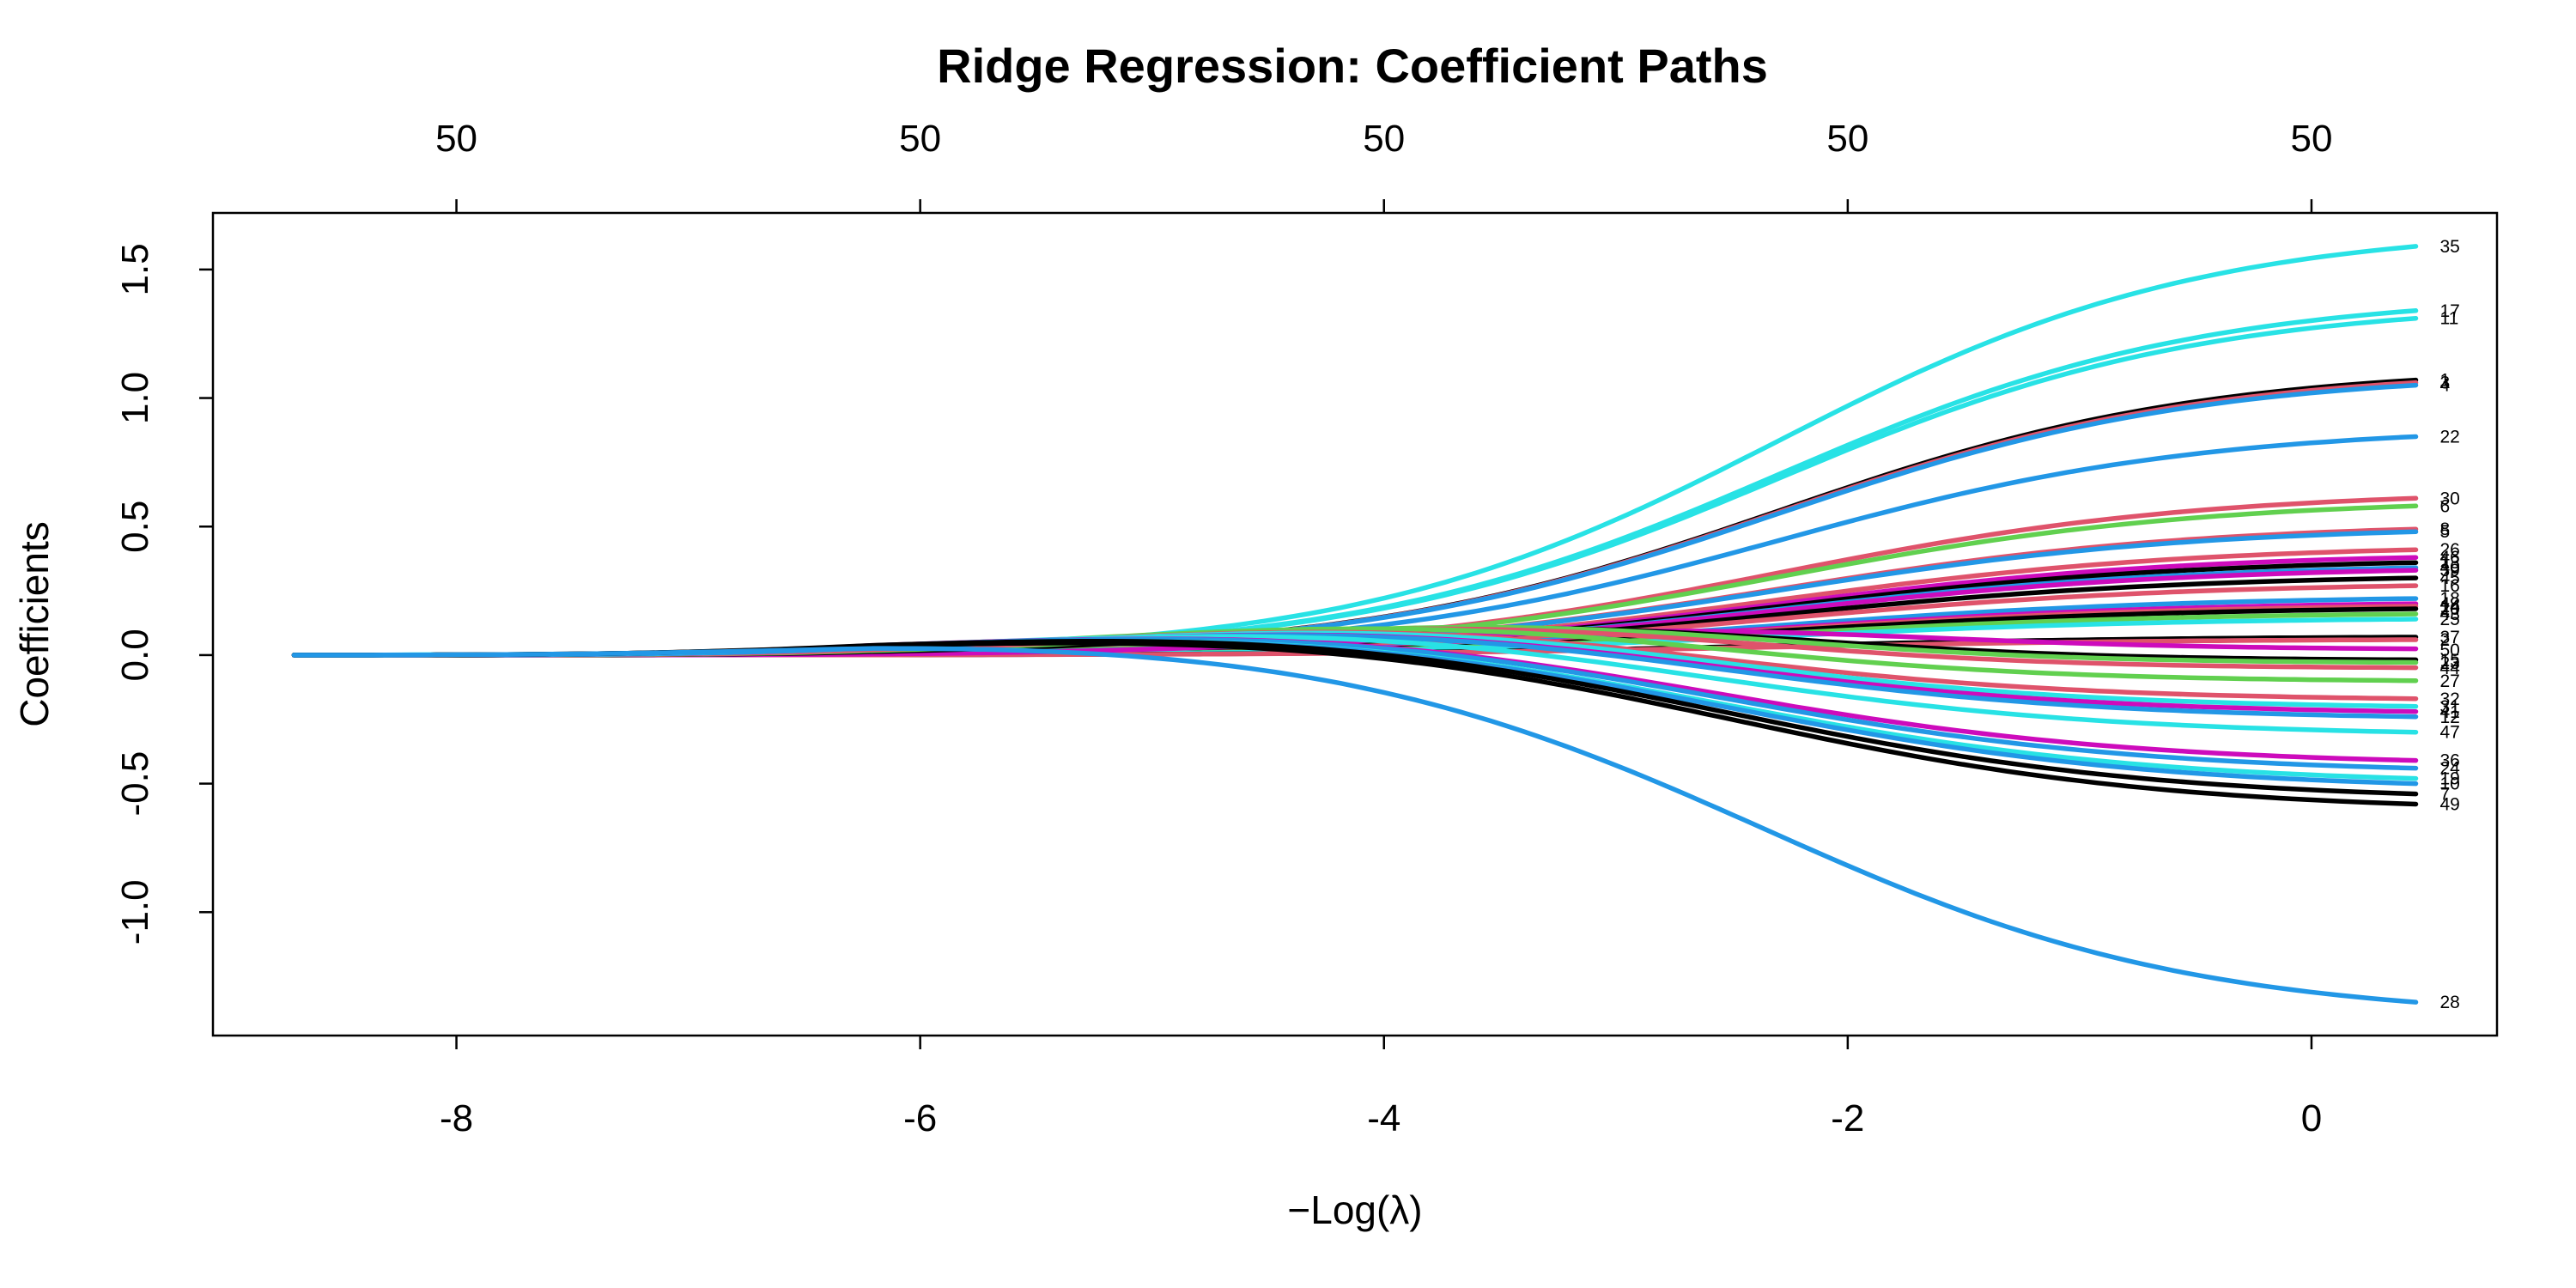 The width and height of the screenshot is (2576, 1288). Describe the element at coordinates (2449, 599) in the screenshot. I see `end-label-18: 18` at that location.